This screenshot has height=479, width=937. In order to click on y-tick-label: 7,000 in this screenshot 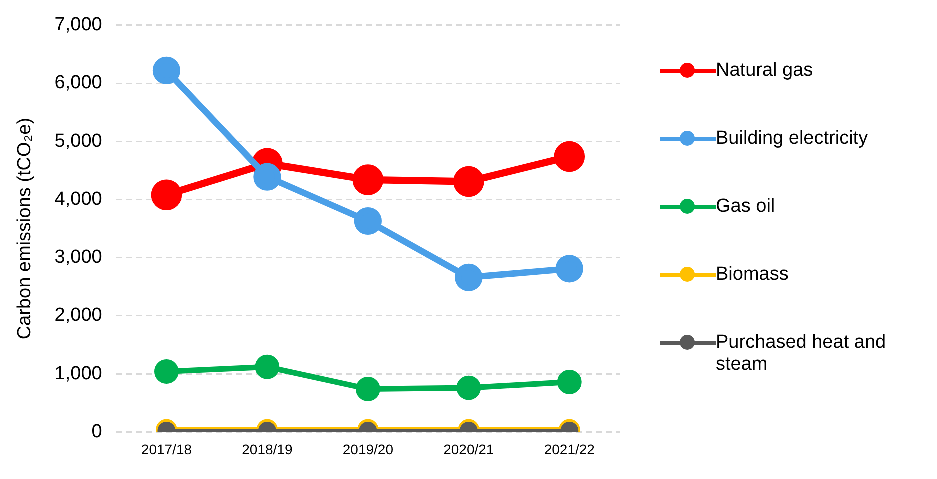, I will do `click(78, 25)`.